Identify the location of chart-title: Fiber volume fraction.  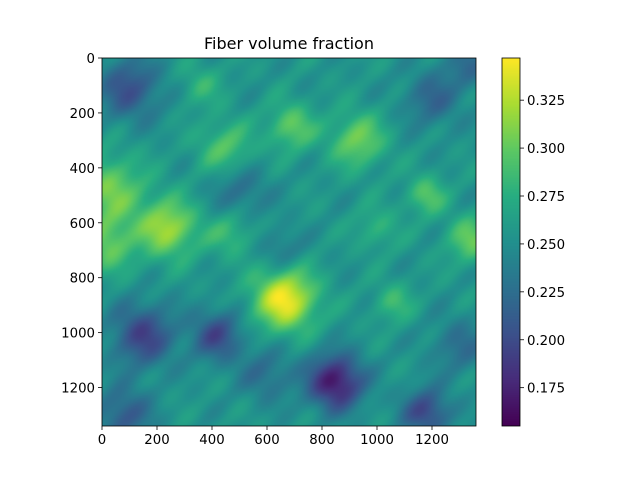
(289, 43).